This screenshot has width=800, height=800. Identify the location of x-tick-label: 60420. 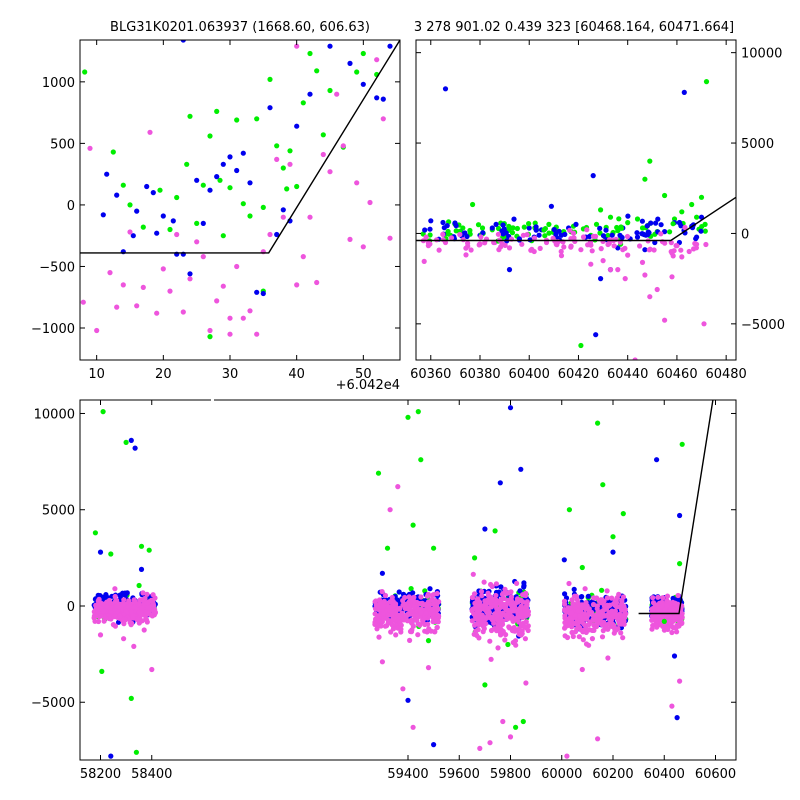
(578, 374).